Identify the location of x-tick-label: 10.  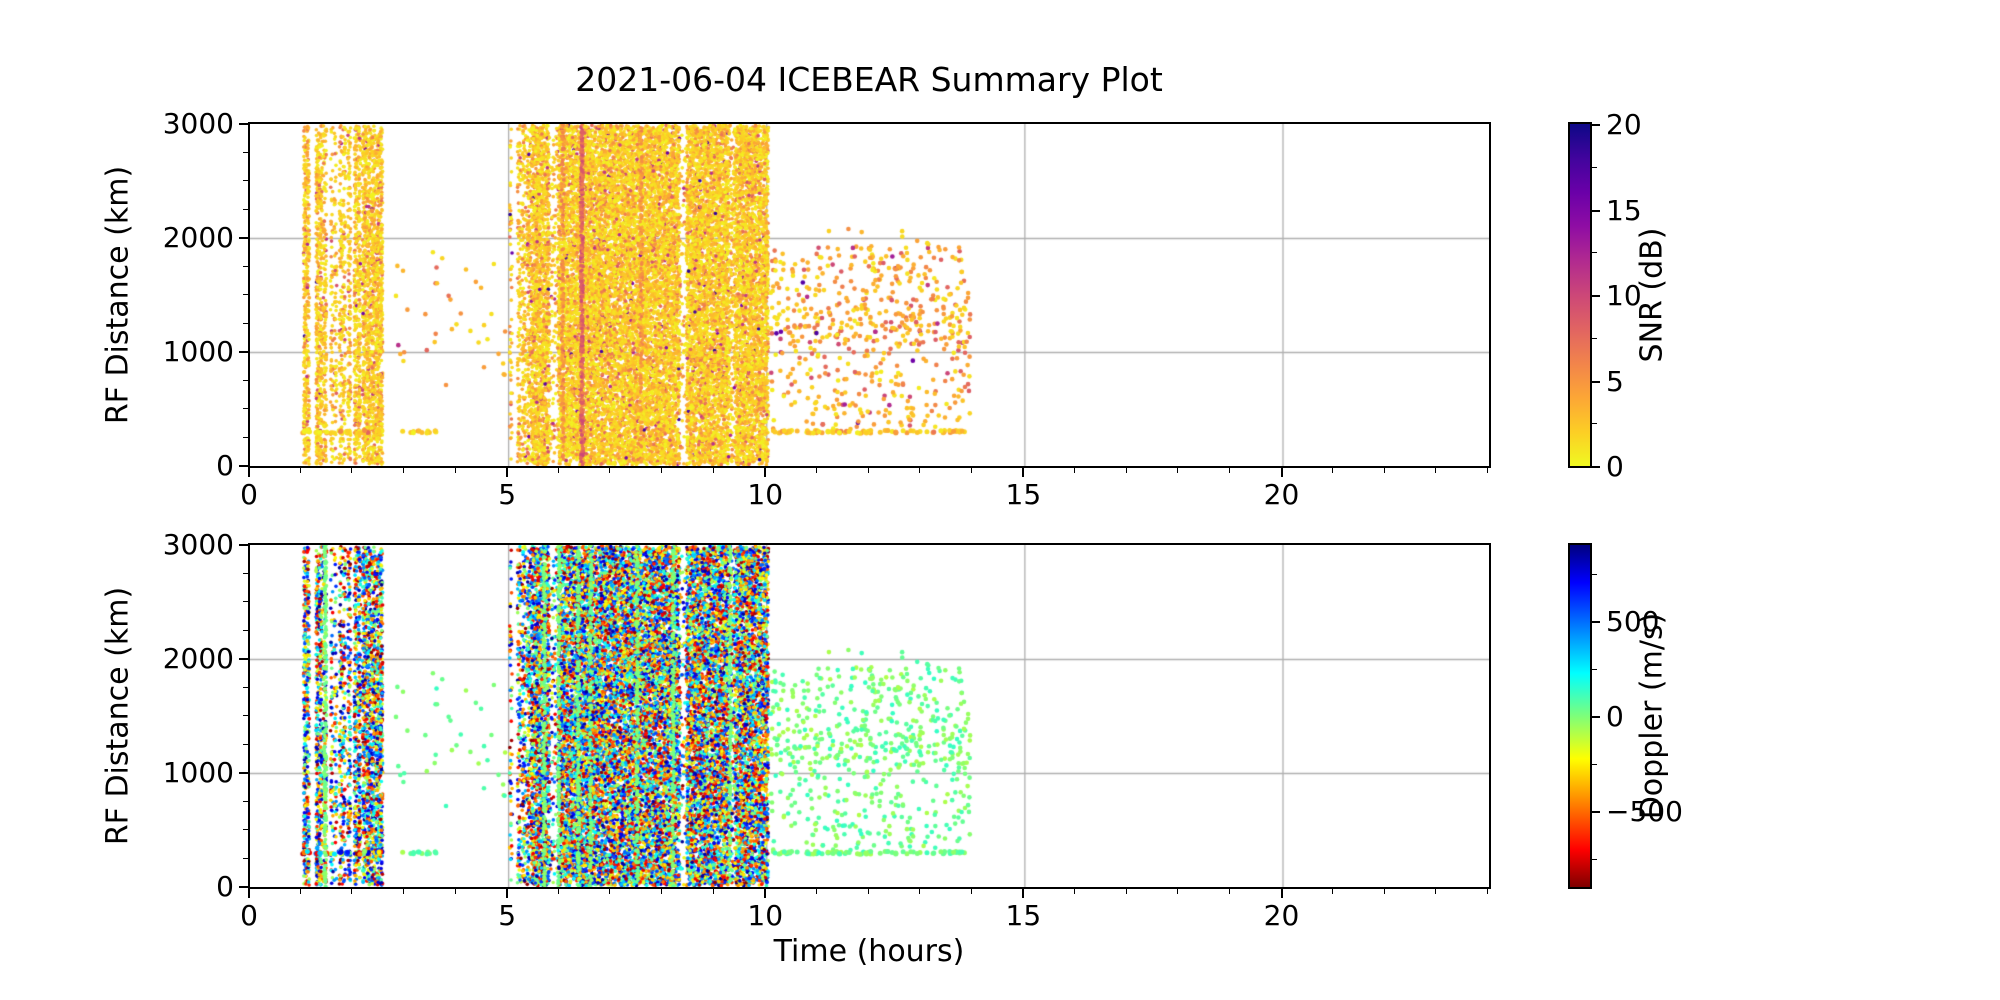
(765, 915).